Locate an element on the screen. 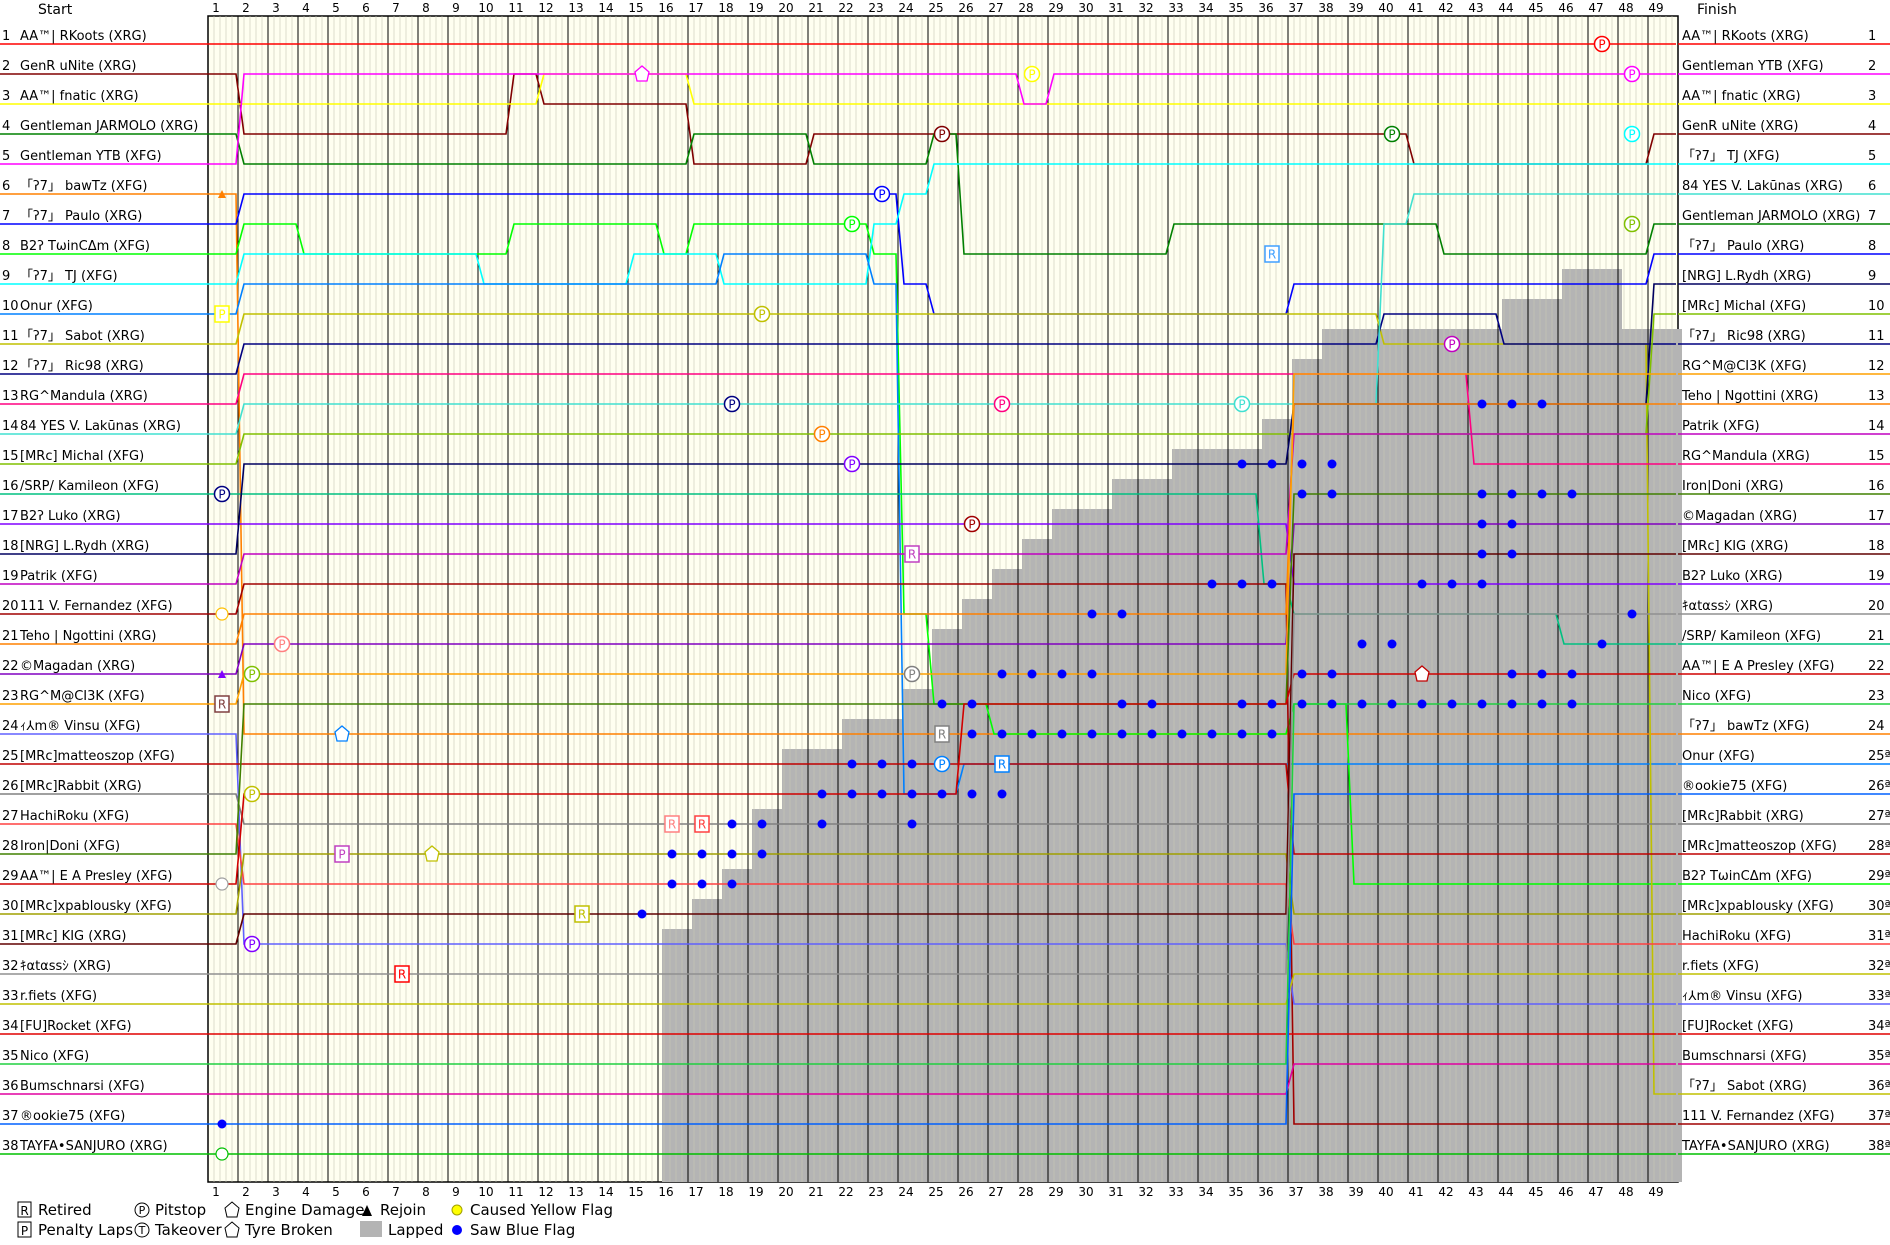 Image resolution: width=1890 pixels, height=1245 pixels. start-driver-label: GenR uNite (XRG) is located at coordinates (78, 66).